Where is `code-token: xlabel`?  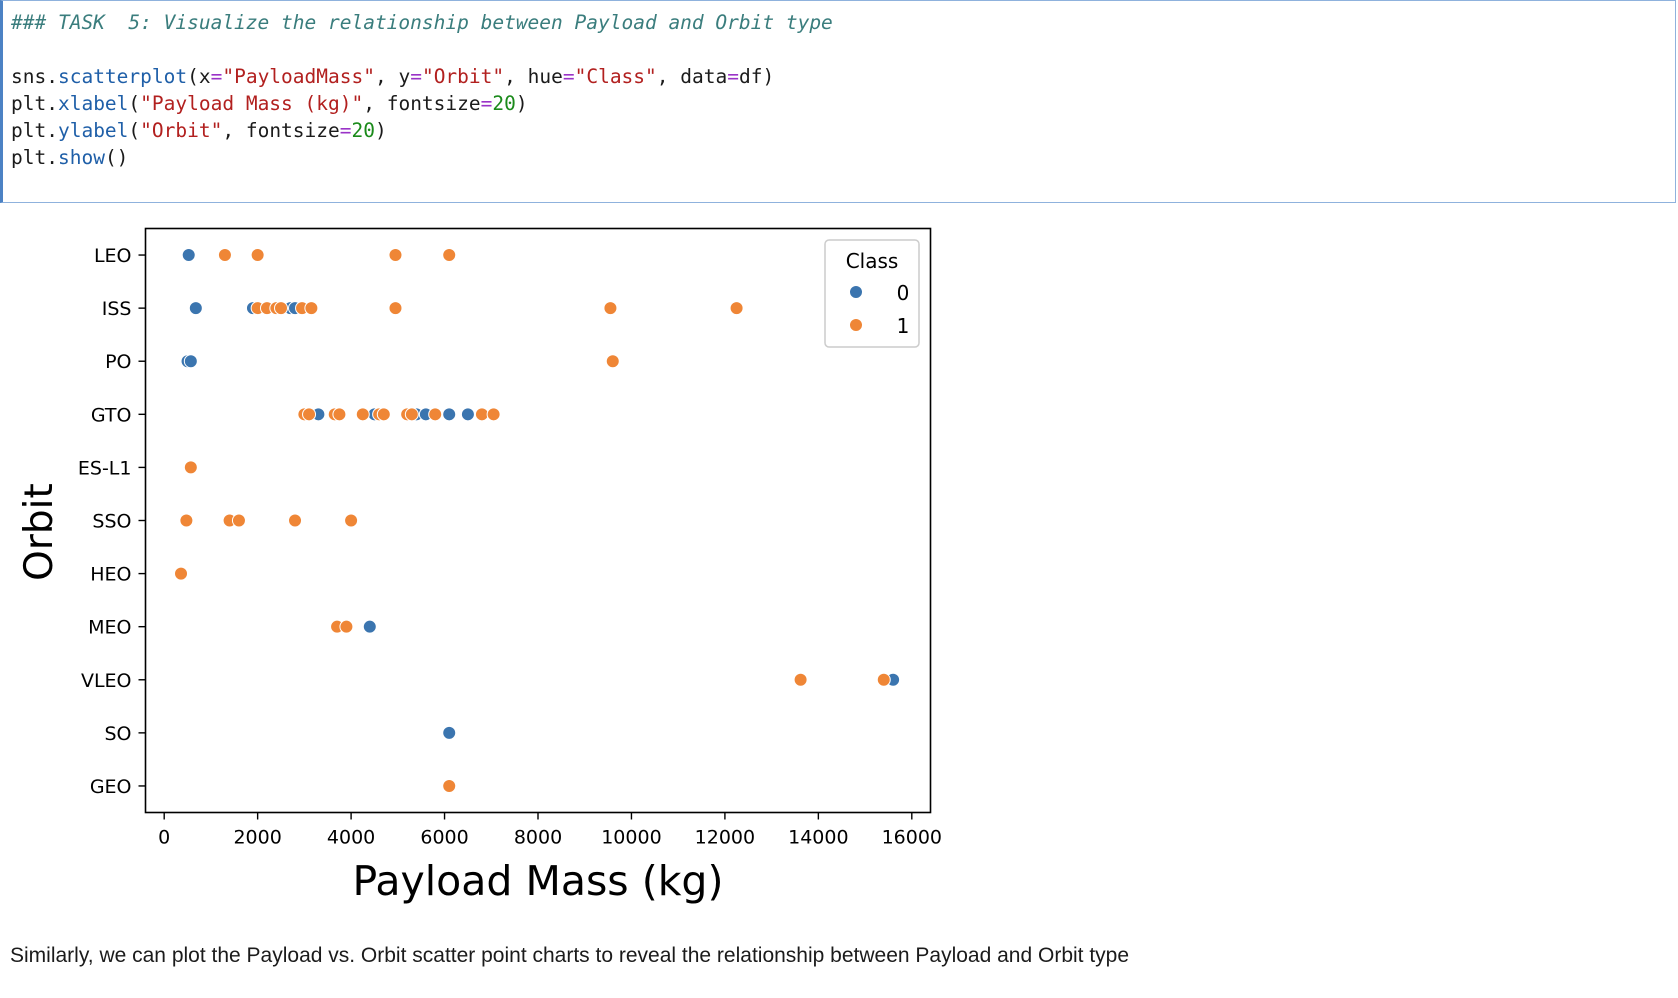 code-token: xlabel is located at coordinates (93, 103).